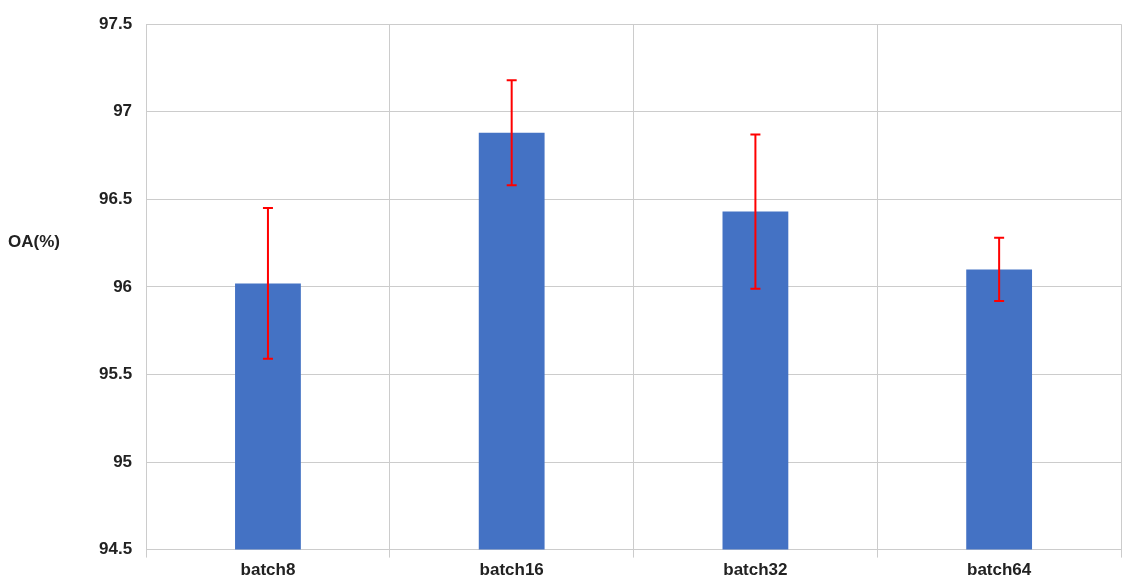 The height and width of the screenshot is (588, 1133). Describe the element at coordinates (34, 242) in the screenshot. I see `y-axis-title: OA(%)` at that location.